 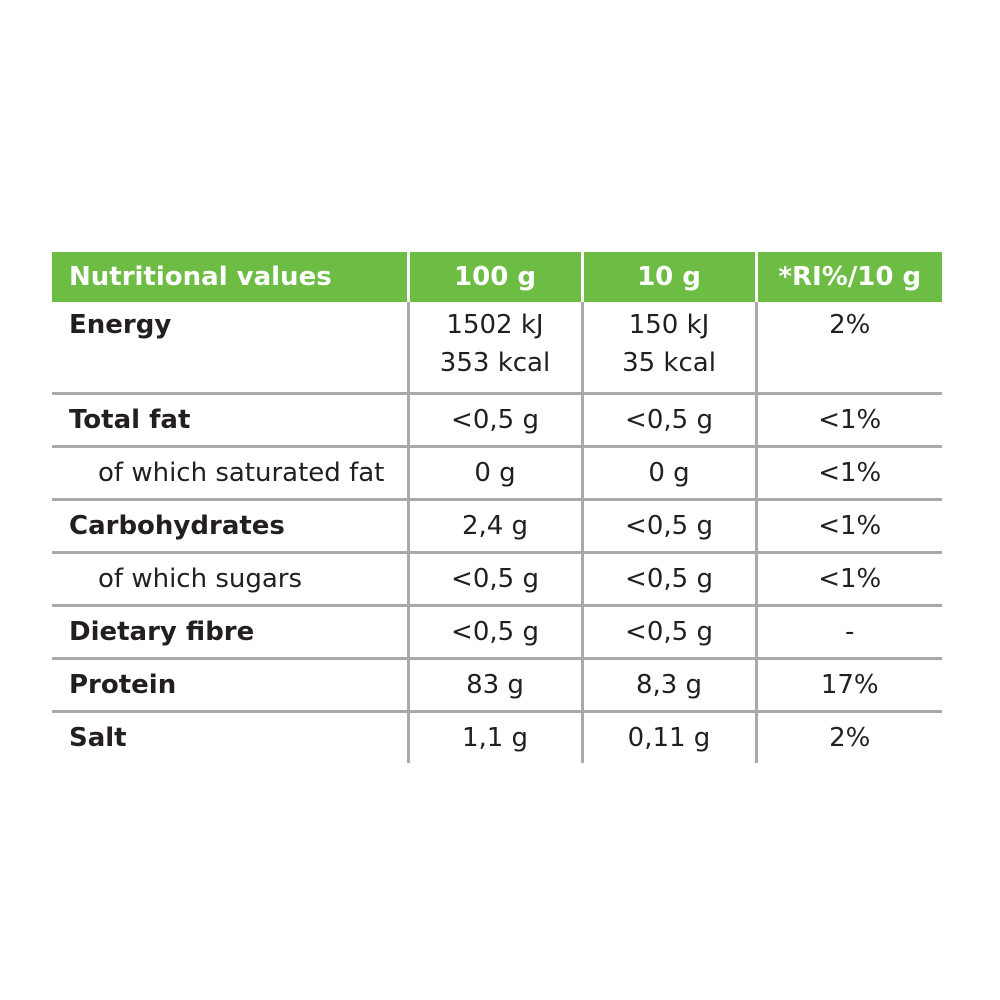 I want to click on energy-kj-100g: 1502 kJ, so click(x=495, y=325).